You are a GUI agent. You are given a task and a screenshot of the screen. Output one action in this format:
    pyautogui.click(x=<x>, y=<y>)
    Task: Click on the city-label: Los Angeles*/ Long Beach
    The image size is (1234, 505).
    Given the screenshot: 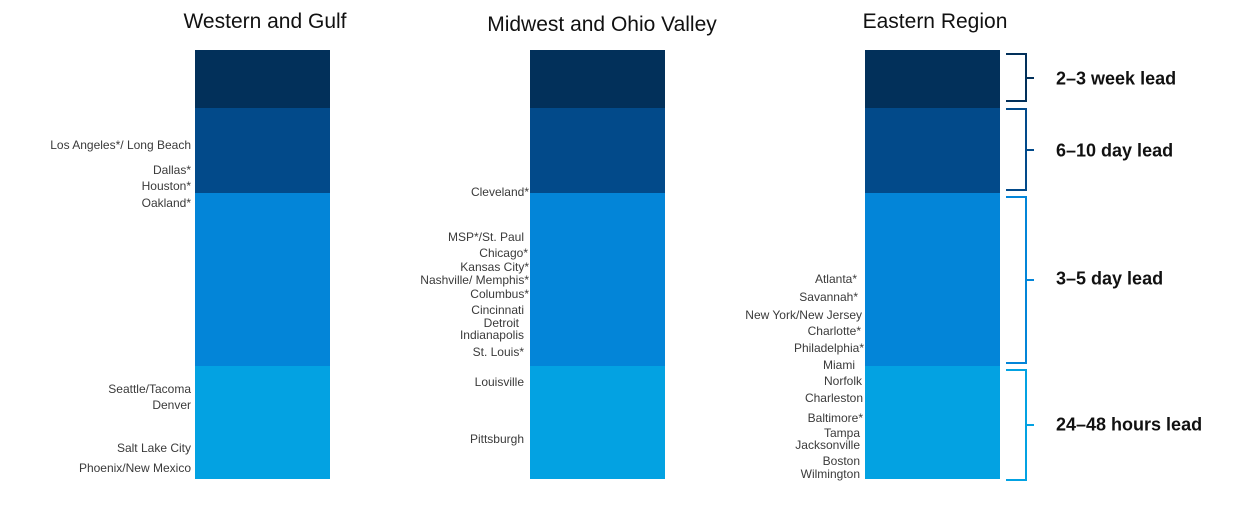 What is the action you would take?
    pyautogui.click(x=120, y=145)
    